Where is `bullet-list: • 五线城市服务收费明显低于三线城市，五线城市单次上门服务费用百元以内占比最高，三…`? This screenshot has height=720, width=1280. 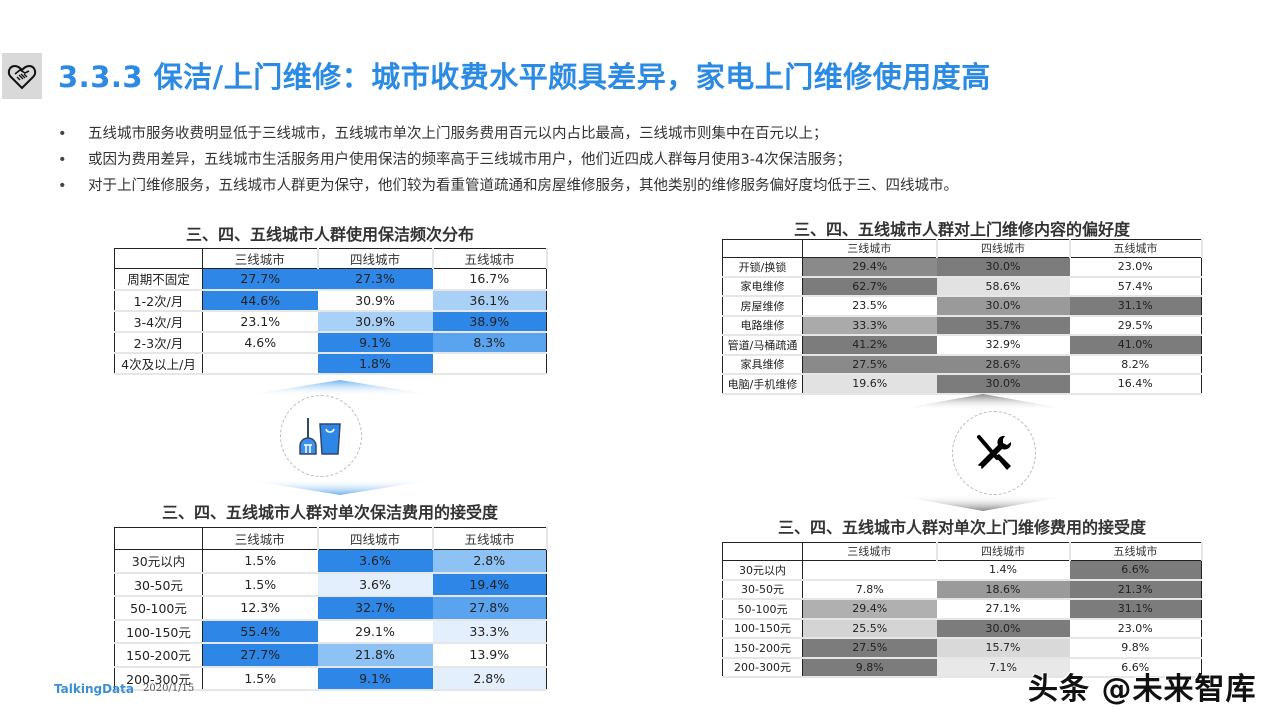 bullet-list: • 五线城市服务收费明显低于三线城市，五线城市单次上门服务费用百元以内占比最高，三… is located at coordinates (658, 160).